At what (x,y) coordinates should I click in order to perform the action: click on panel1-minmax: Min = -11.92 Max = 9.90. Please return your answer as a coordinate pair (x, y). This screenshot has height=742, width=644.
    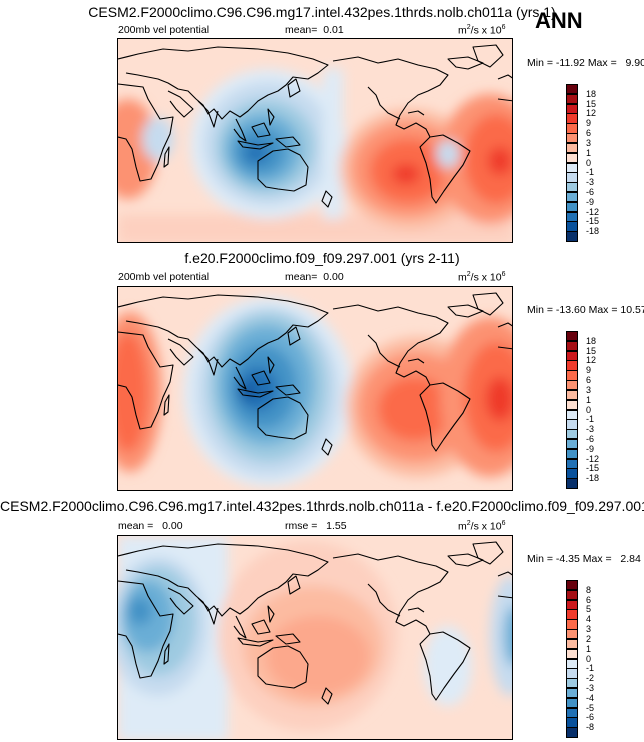
    Looking at the image, I should click on (585, 63).